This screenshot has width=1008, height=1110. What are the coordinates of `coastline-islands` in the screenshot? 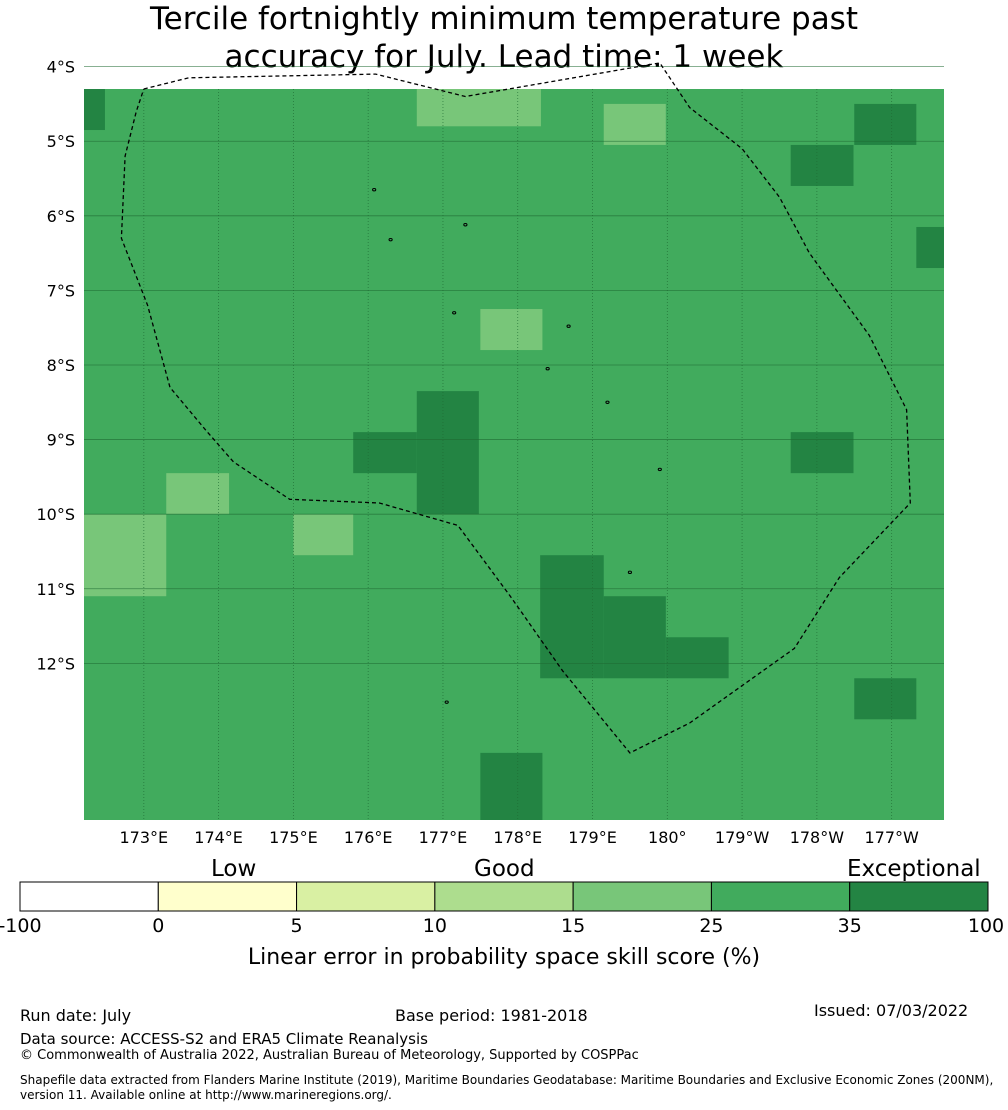 It's located at (517, 445).